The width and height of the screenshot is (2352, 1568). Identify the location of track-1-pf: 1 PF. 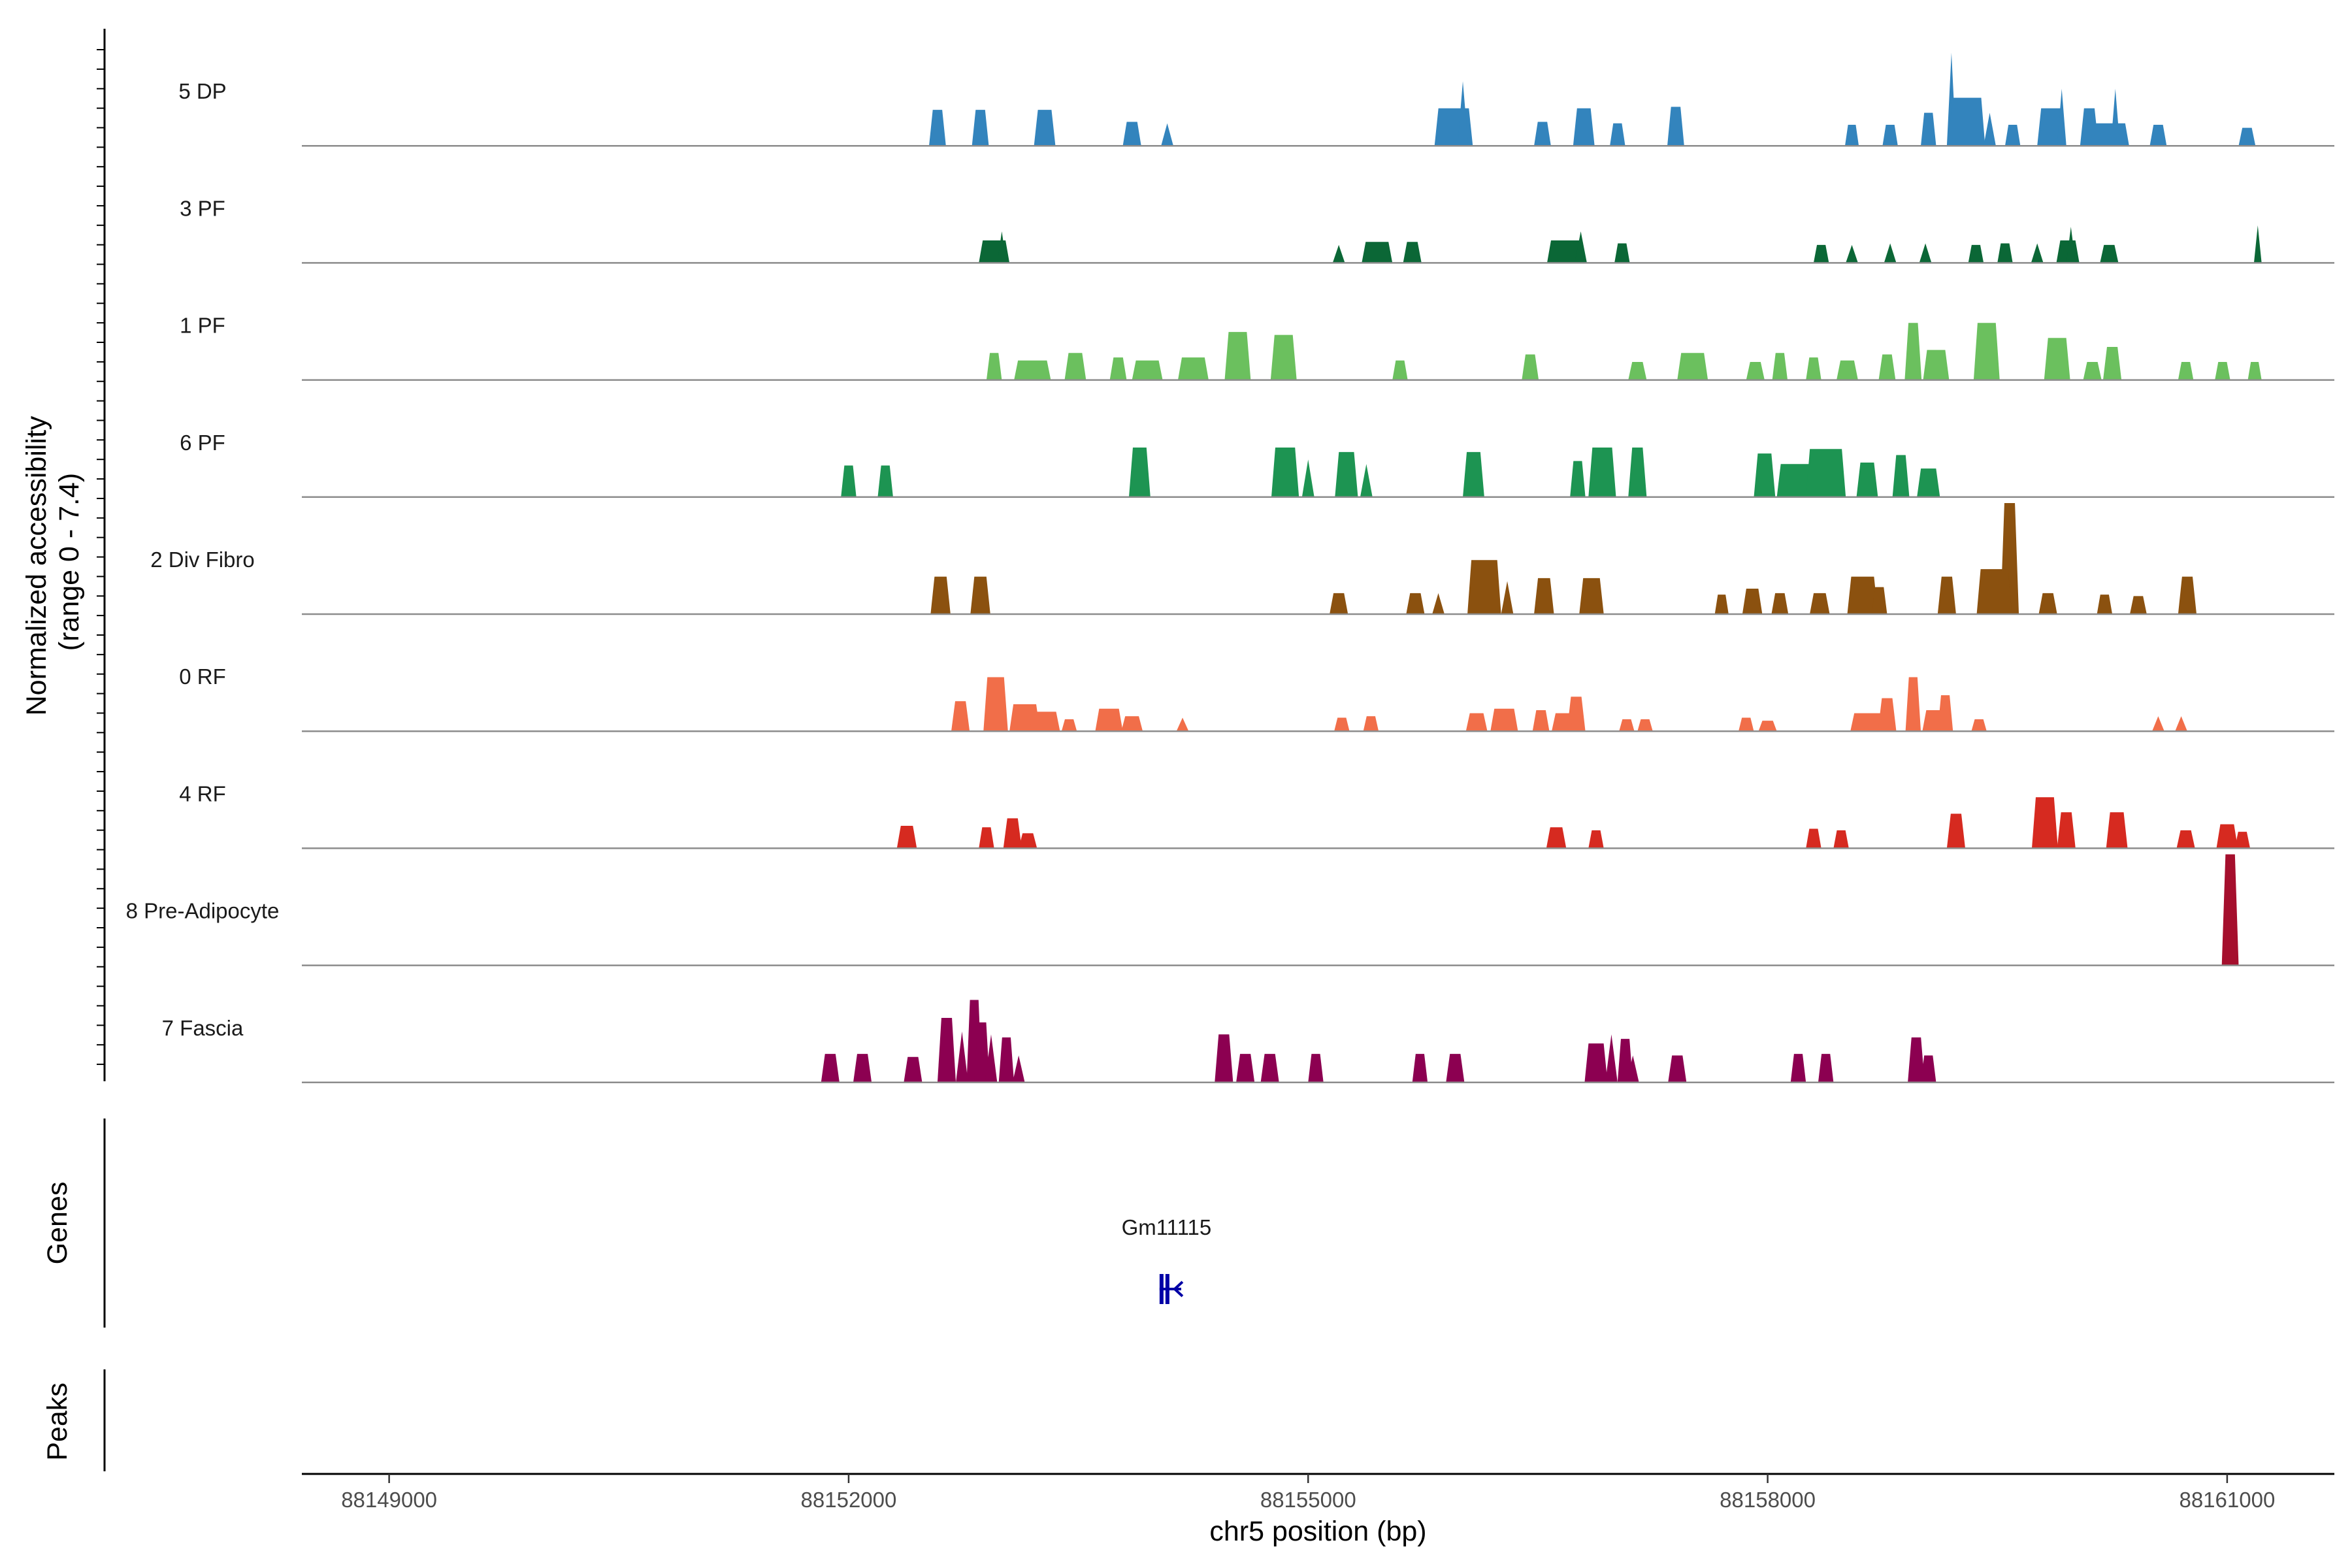
(1257, 347).